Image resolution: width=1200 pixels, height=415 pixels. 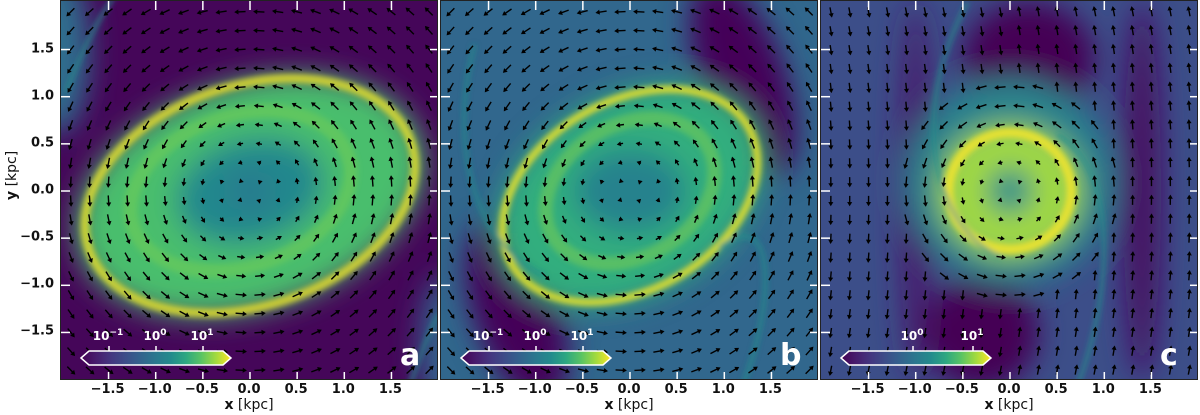 What do you see at coordinates (42, 96) in the screenshot?
I see `y-tick-label: 1.0` at bounding box center [42, 96].